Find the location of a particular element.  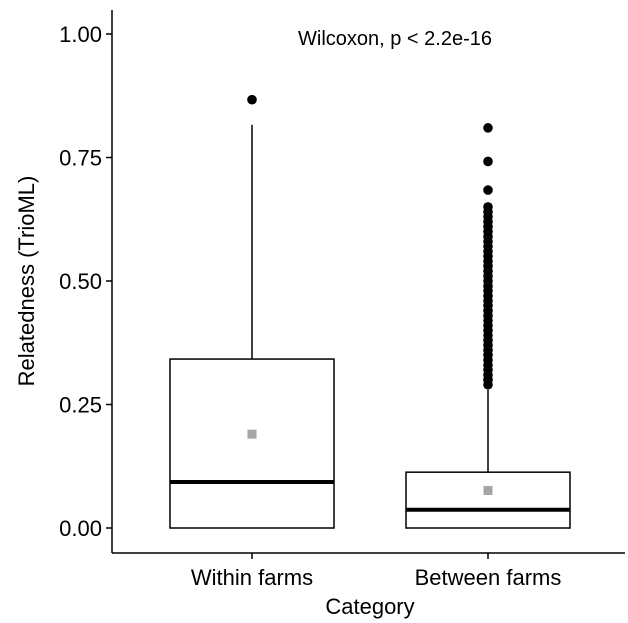

y-tick-label: 0.00 is located at coordinates (80, 528).